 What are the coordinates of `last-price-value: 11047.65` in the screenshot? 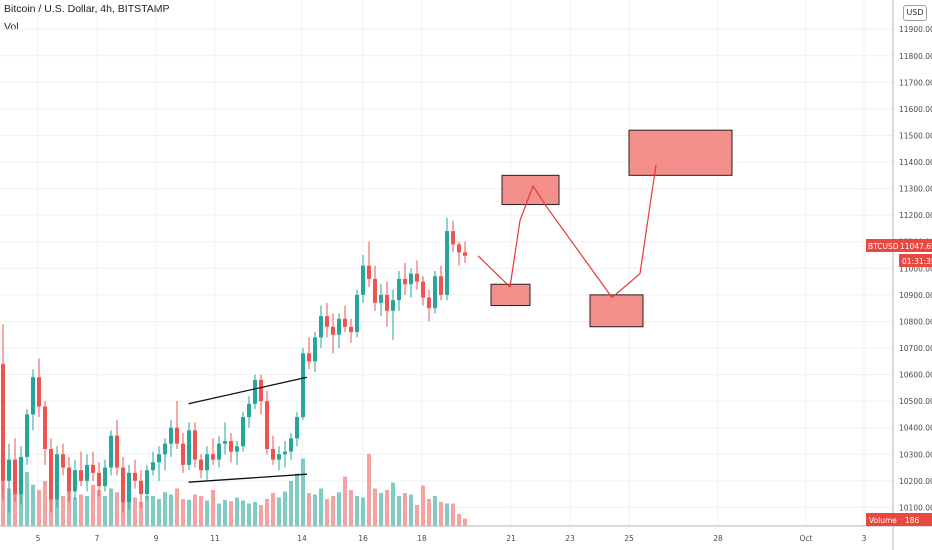 It's located at (916, 246).